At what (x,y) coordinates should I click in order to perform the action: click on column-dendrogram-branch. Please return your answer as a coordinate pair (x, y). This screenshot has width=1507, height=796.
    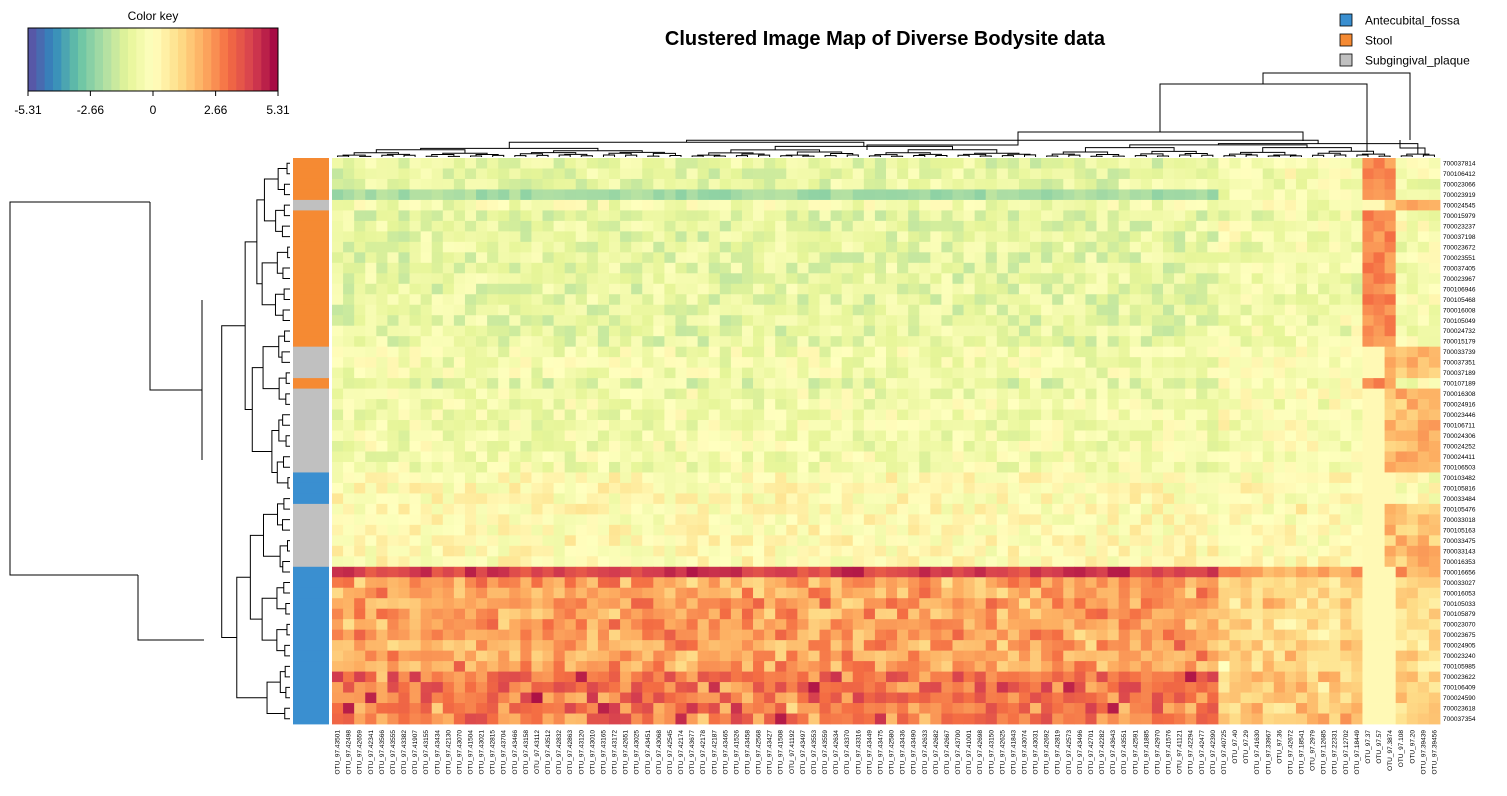
    Looking at the image, I should click on (1185, 155).